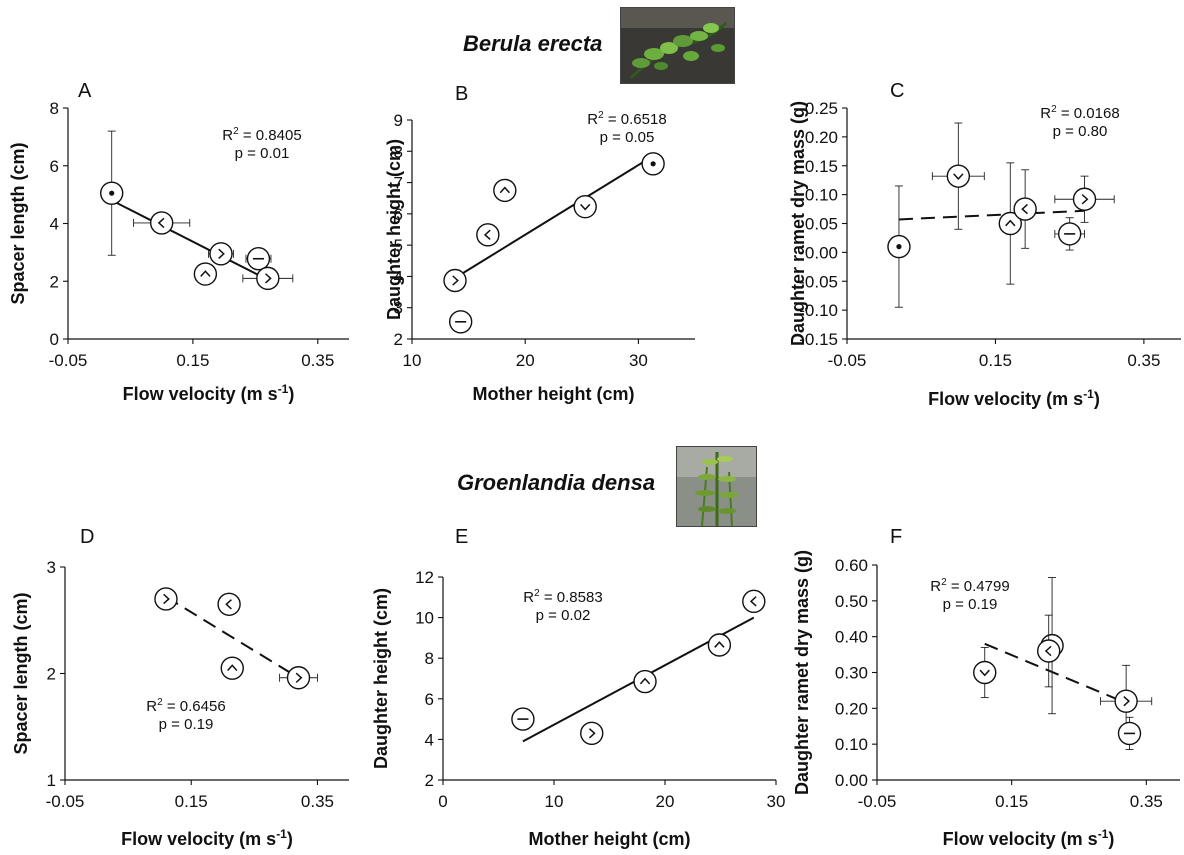  I want to click on p-value-label: p = 0.02, so click(563, 615).